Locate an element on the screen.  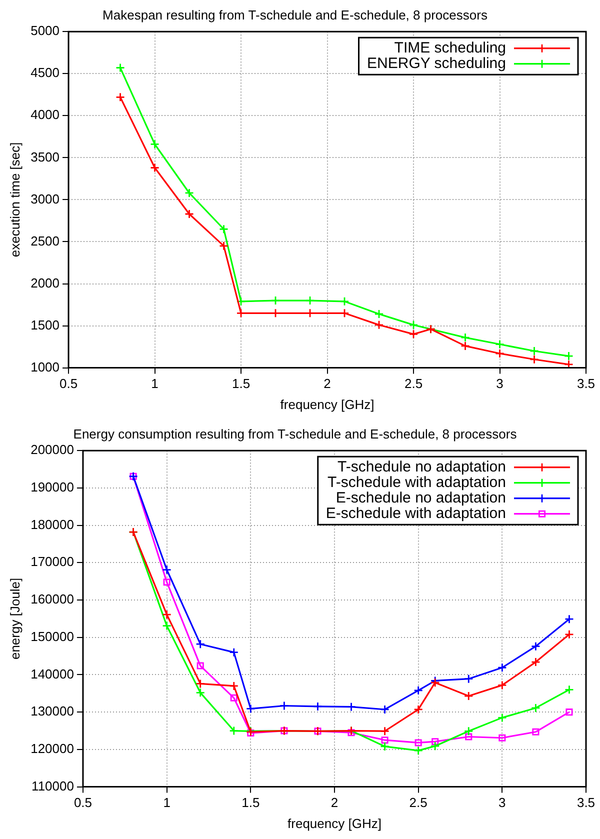
y-tick-label: 190000 is located at coordinates (52, 487).